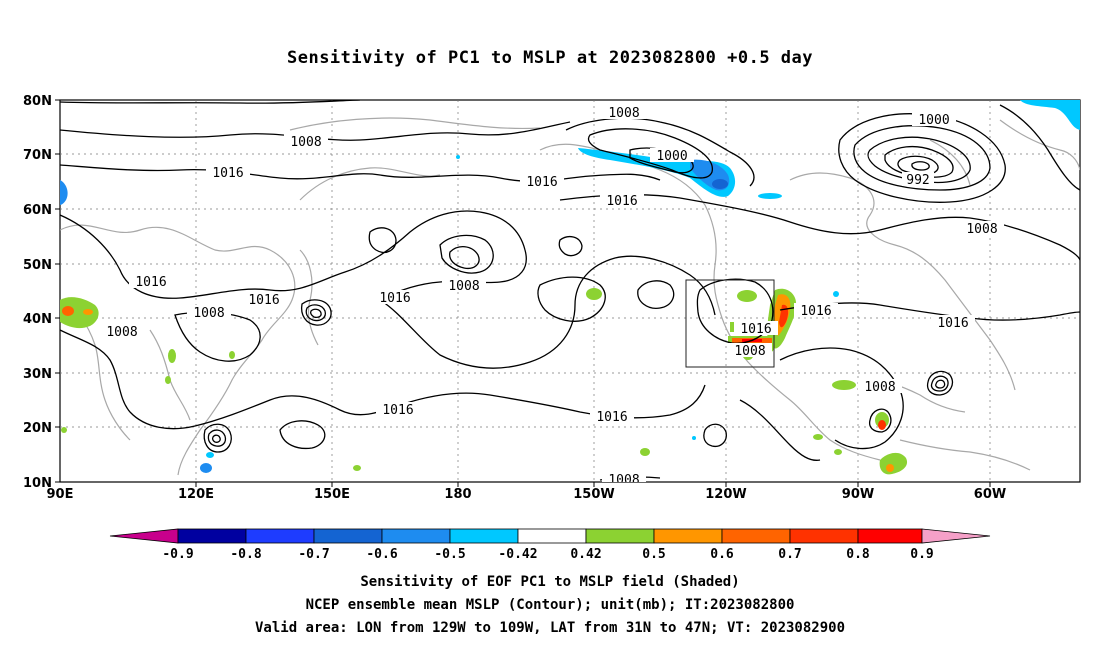  I want to click on lat-label: 40N, so click(37, 319).